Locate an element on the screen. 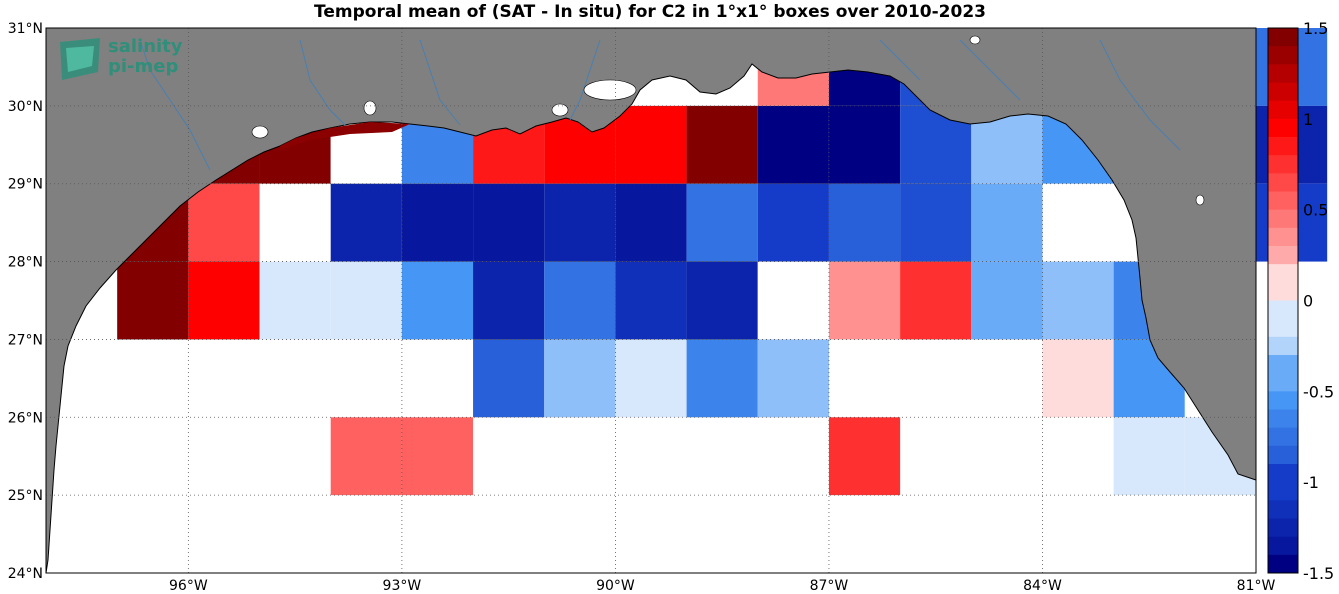 The height and width of the screenshot is (594, 1339). y-tick-label: 27°N is located at coordinates (25, 340).